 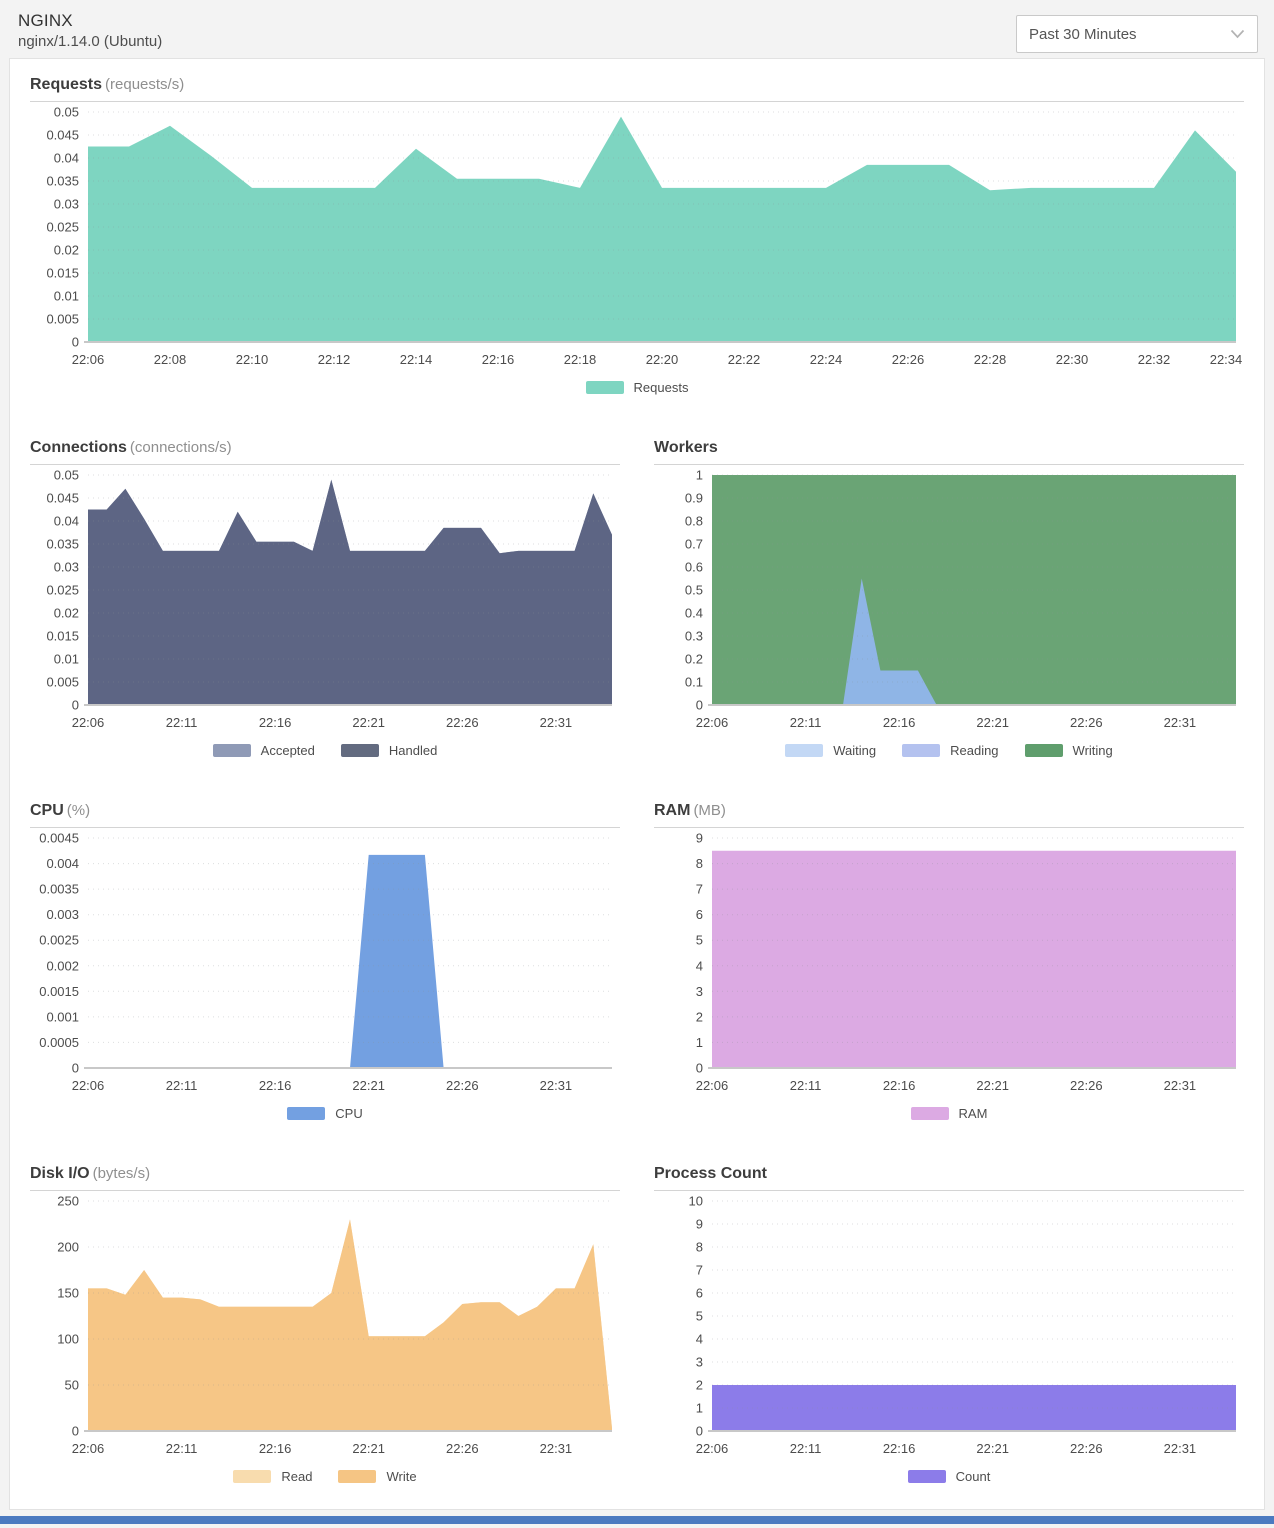 I want to click on legend-item-waiting: Waiting, so click(x=830, y=750).